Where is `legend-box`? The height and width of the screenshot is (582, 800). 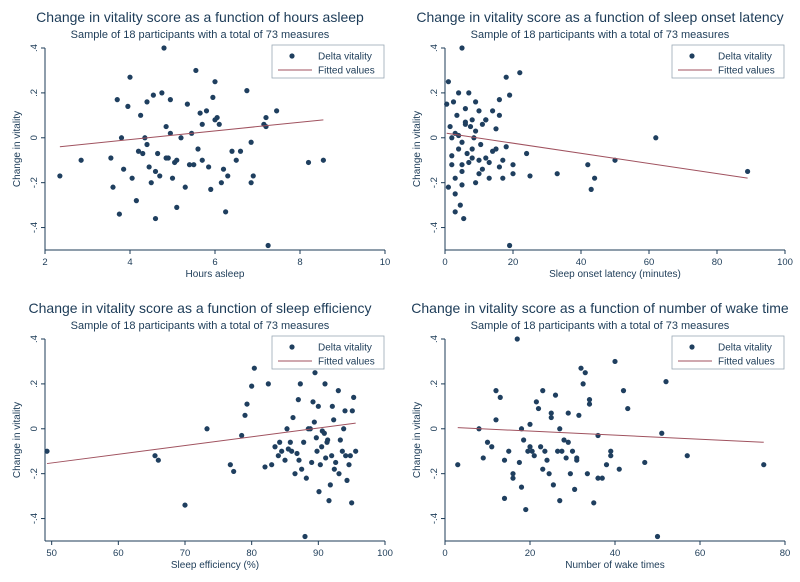
legend-box is located at coordinates (328, 352).